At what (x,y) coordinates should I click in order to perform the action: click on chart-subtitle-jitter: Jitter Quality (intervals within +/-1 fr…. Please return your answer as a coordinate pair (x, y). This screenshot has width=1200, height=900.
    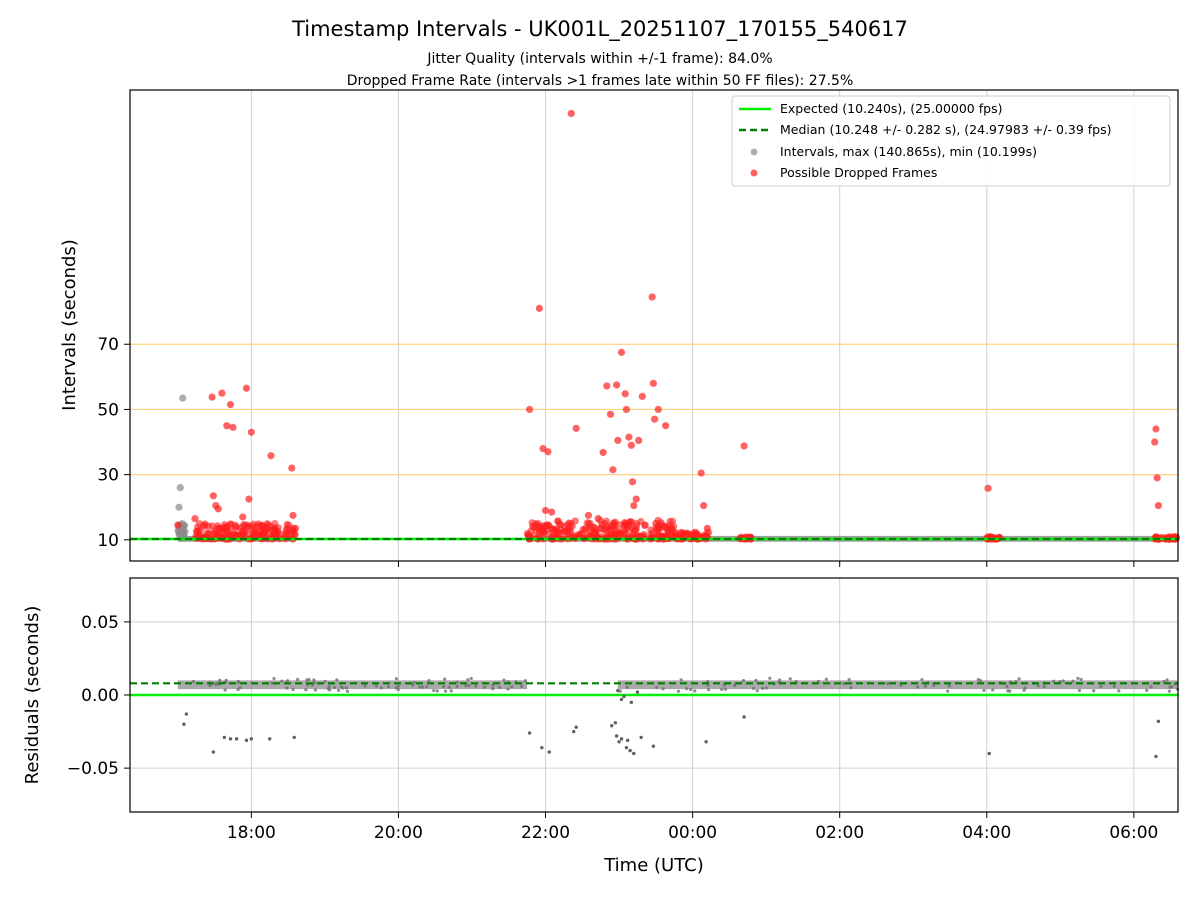
    Looking at the image, I should click on (599, 59).